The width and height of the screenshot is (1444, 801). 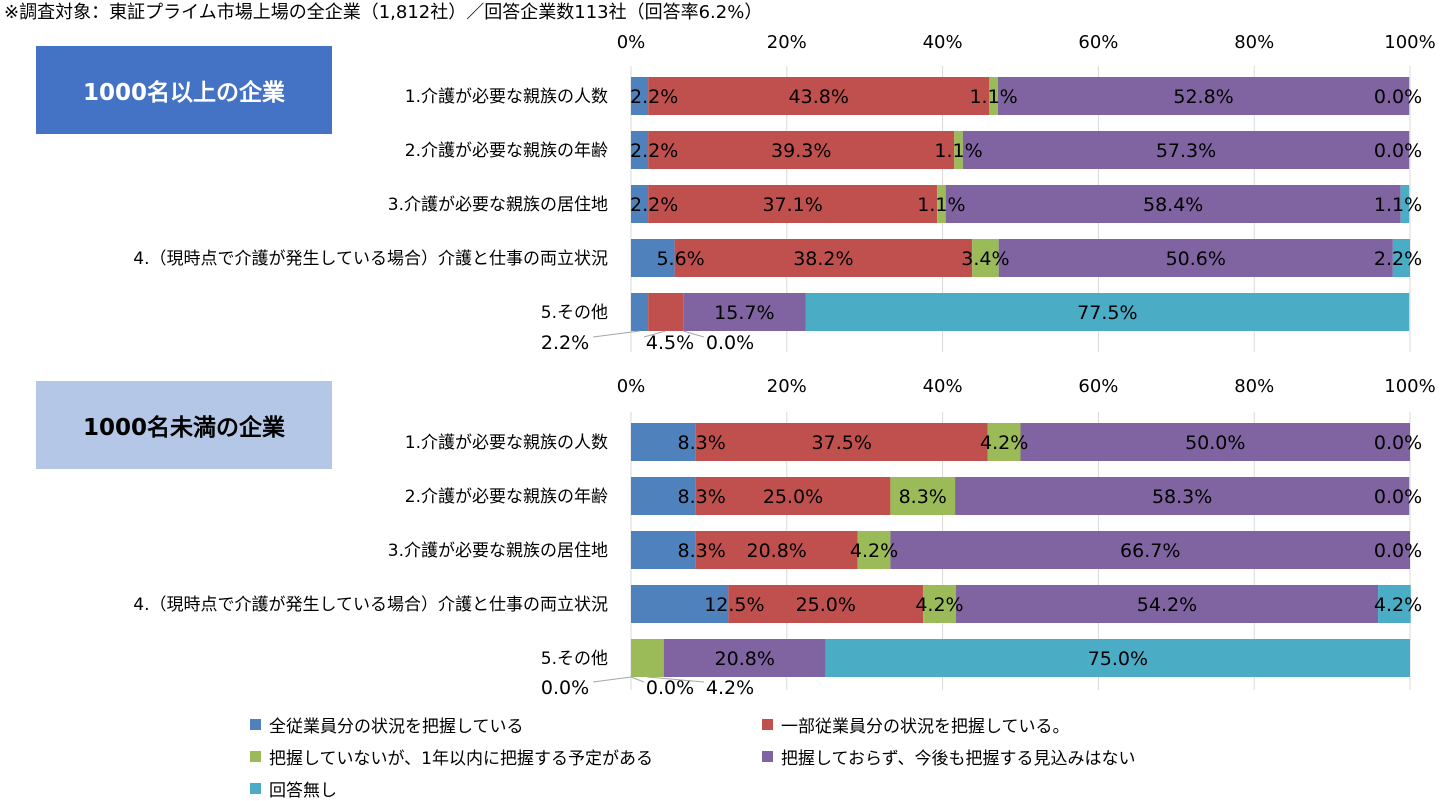 I want to click on x-tick-label: 100%, so click(x=1409, y=42).